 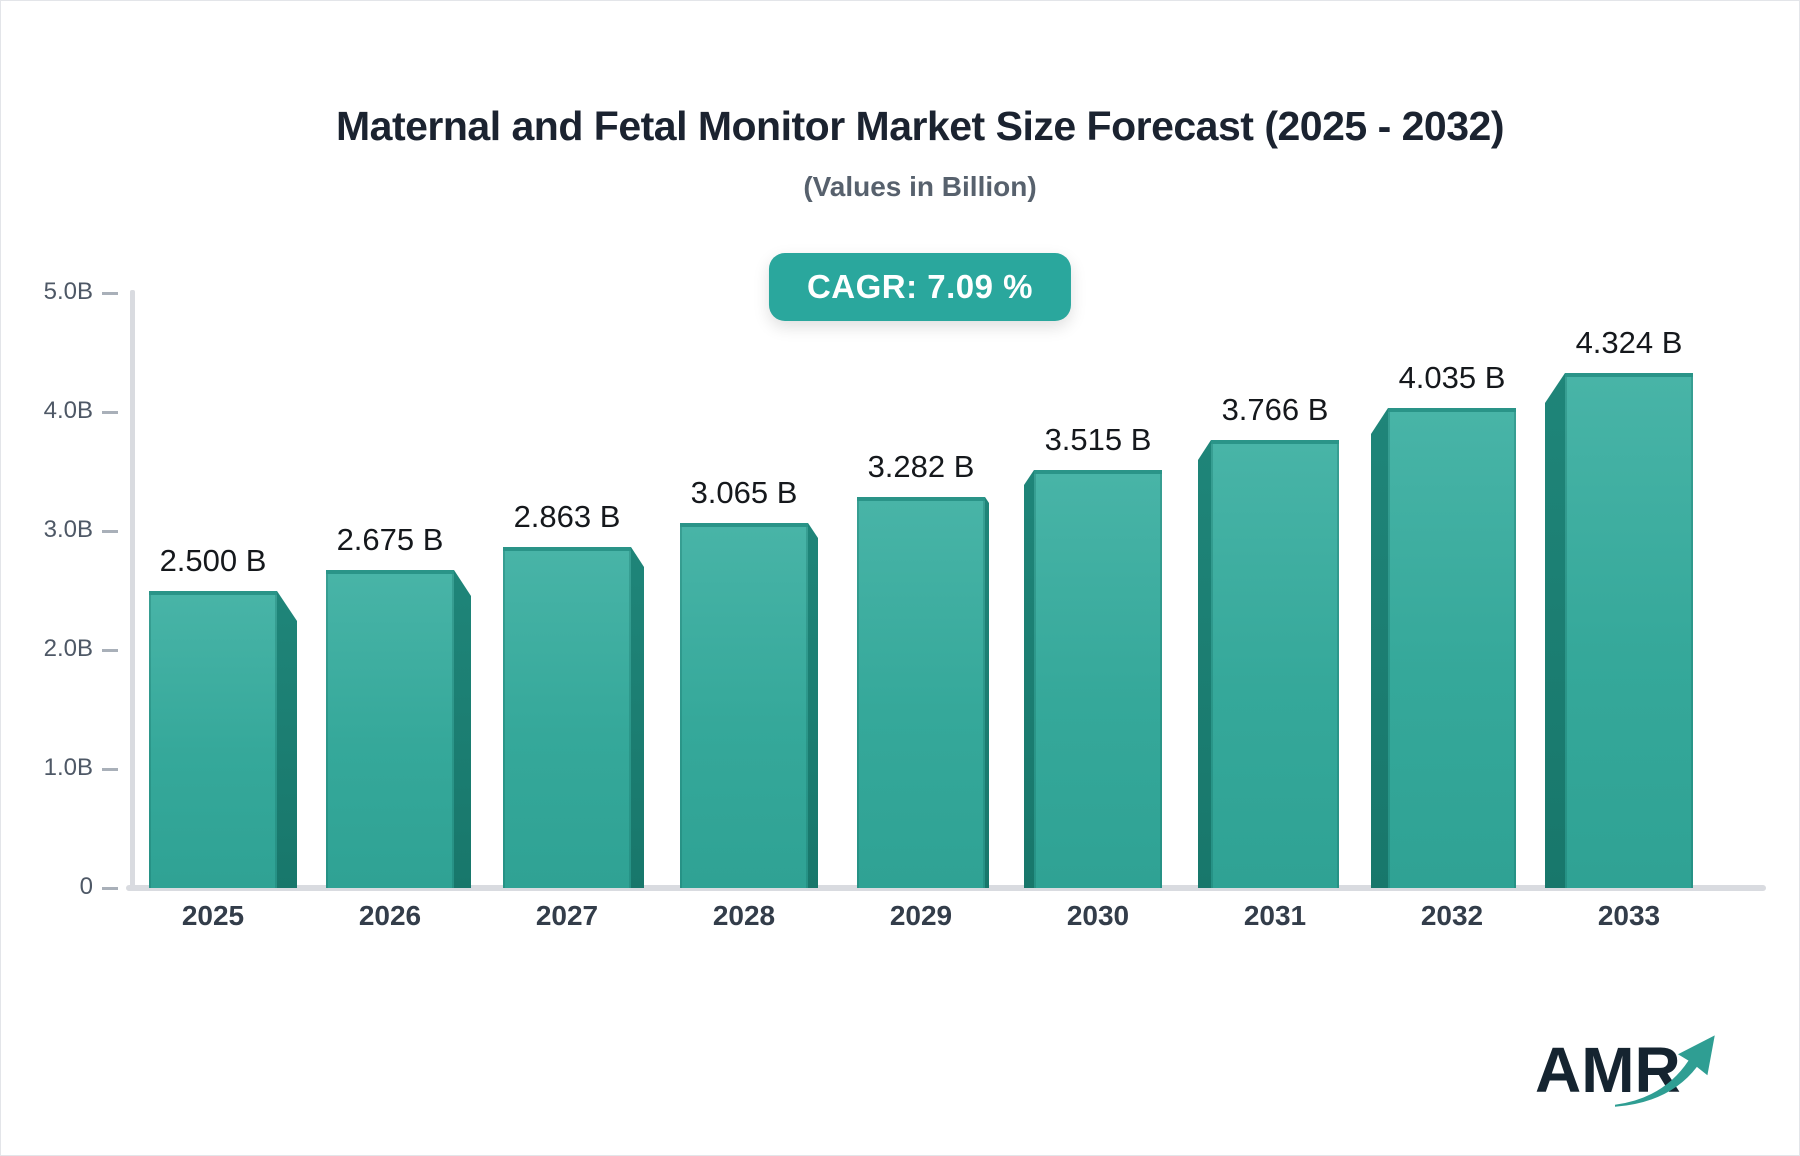 What do you see at coordinates (1629, 630) in the screenshot?
I see `bar-2033` at bounding box center [1629, 630].